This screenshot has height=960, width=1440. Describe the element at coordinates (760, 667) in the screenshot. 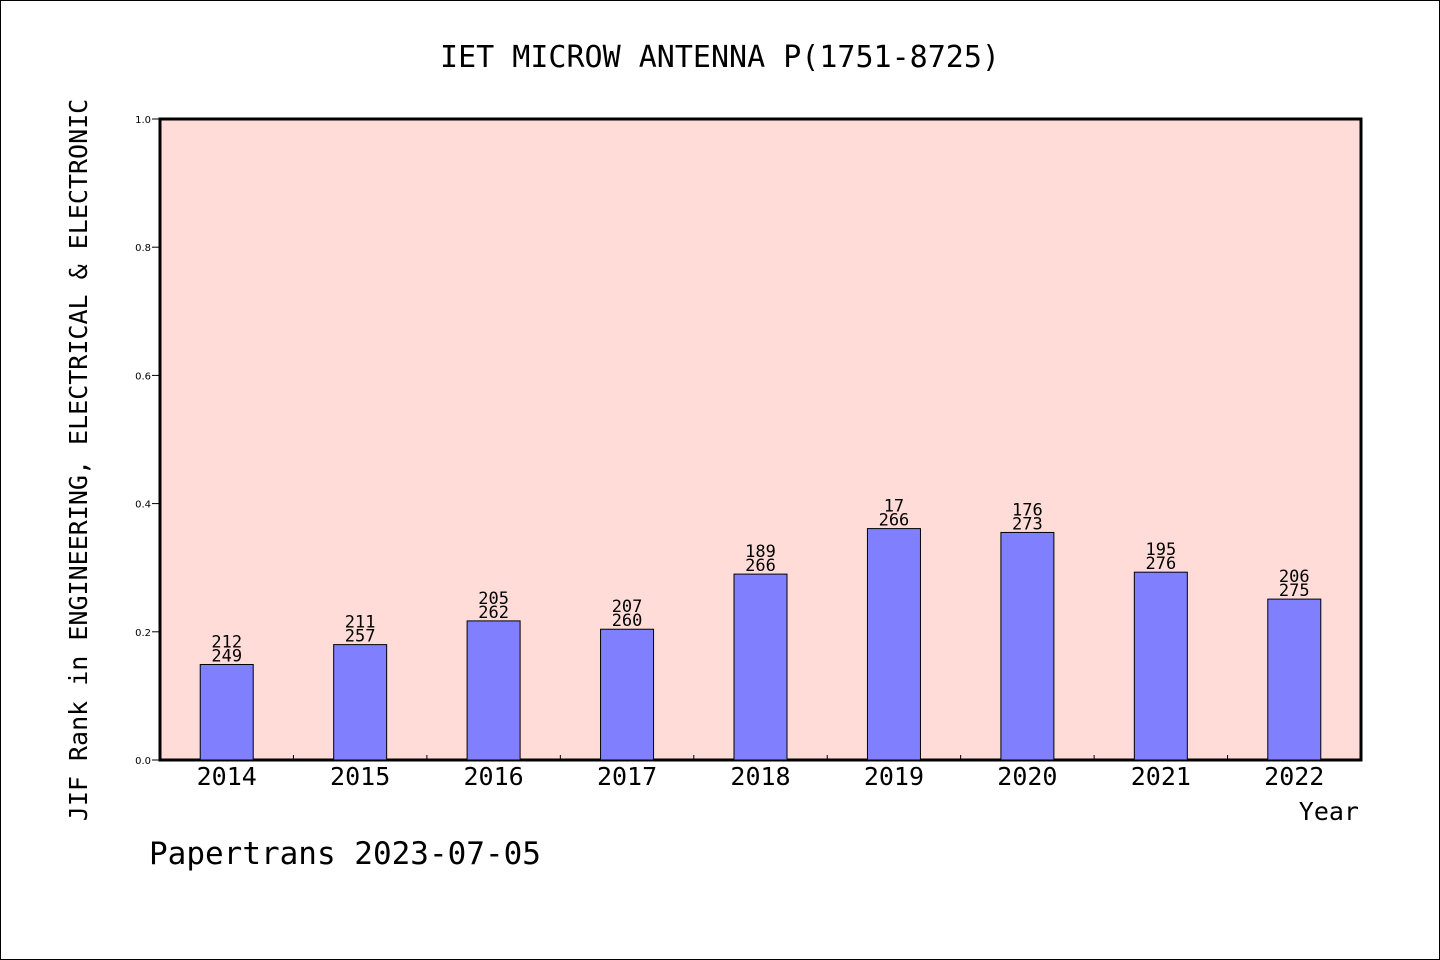

I see `bar-2018` at that location.